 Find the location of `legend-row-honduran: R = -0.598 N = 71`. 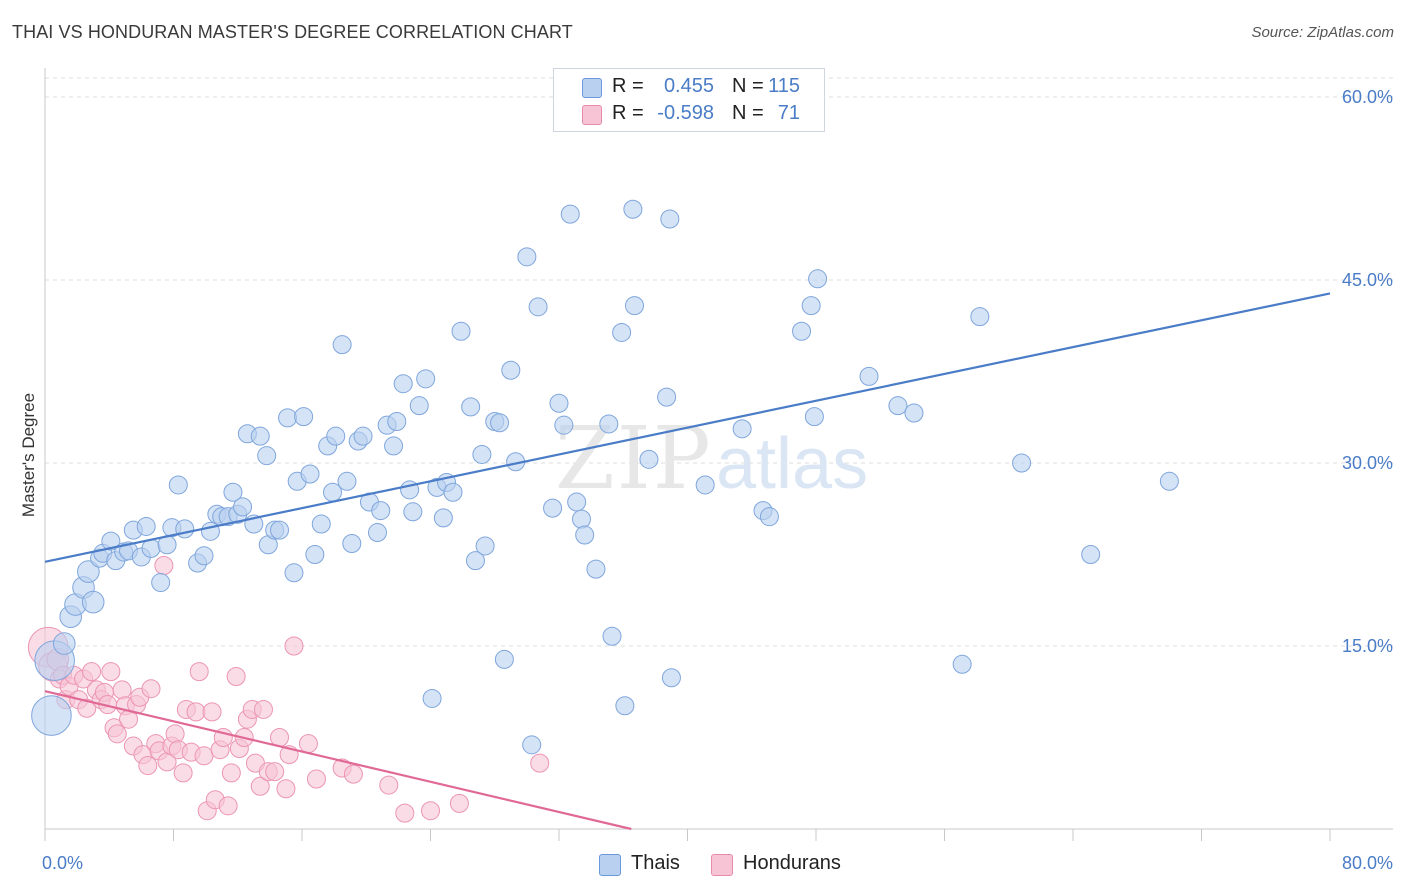

legend-row-honduran: R = -0.598 N = 71 is located at coordinates (689, 114).